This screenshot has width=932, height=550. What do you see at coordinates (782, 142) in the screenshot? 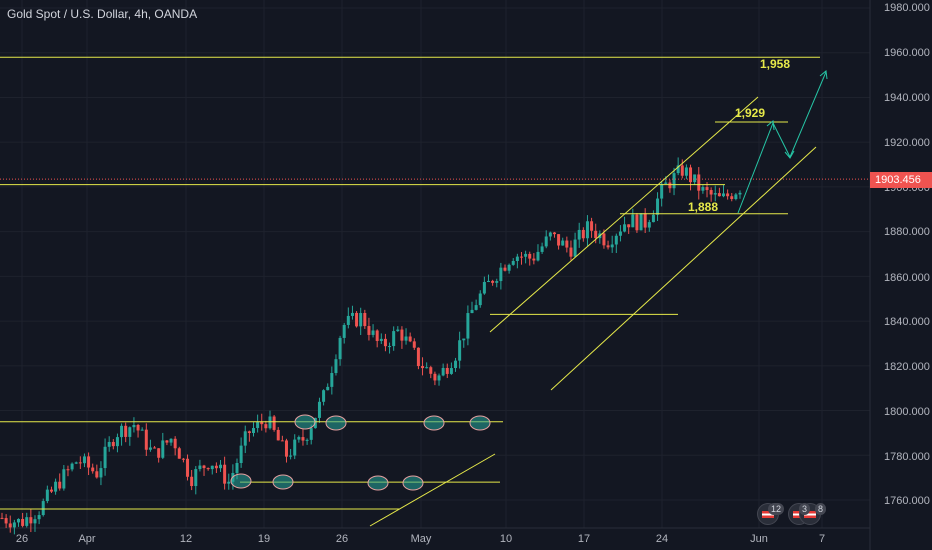
I see `projection-path` at bounding box center [782, 142].